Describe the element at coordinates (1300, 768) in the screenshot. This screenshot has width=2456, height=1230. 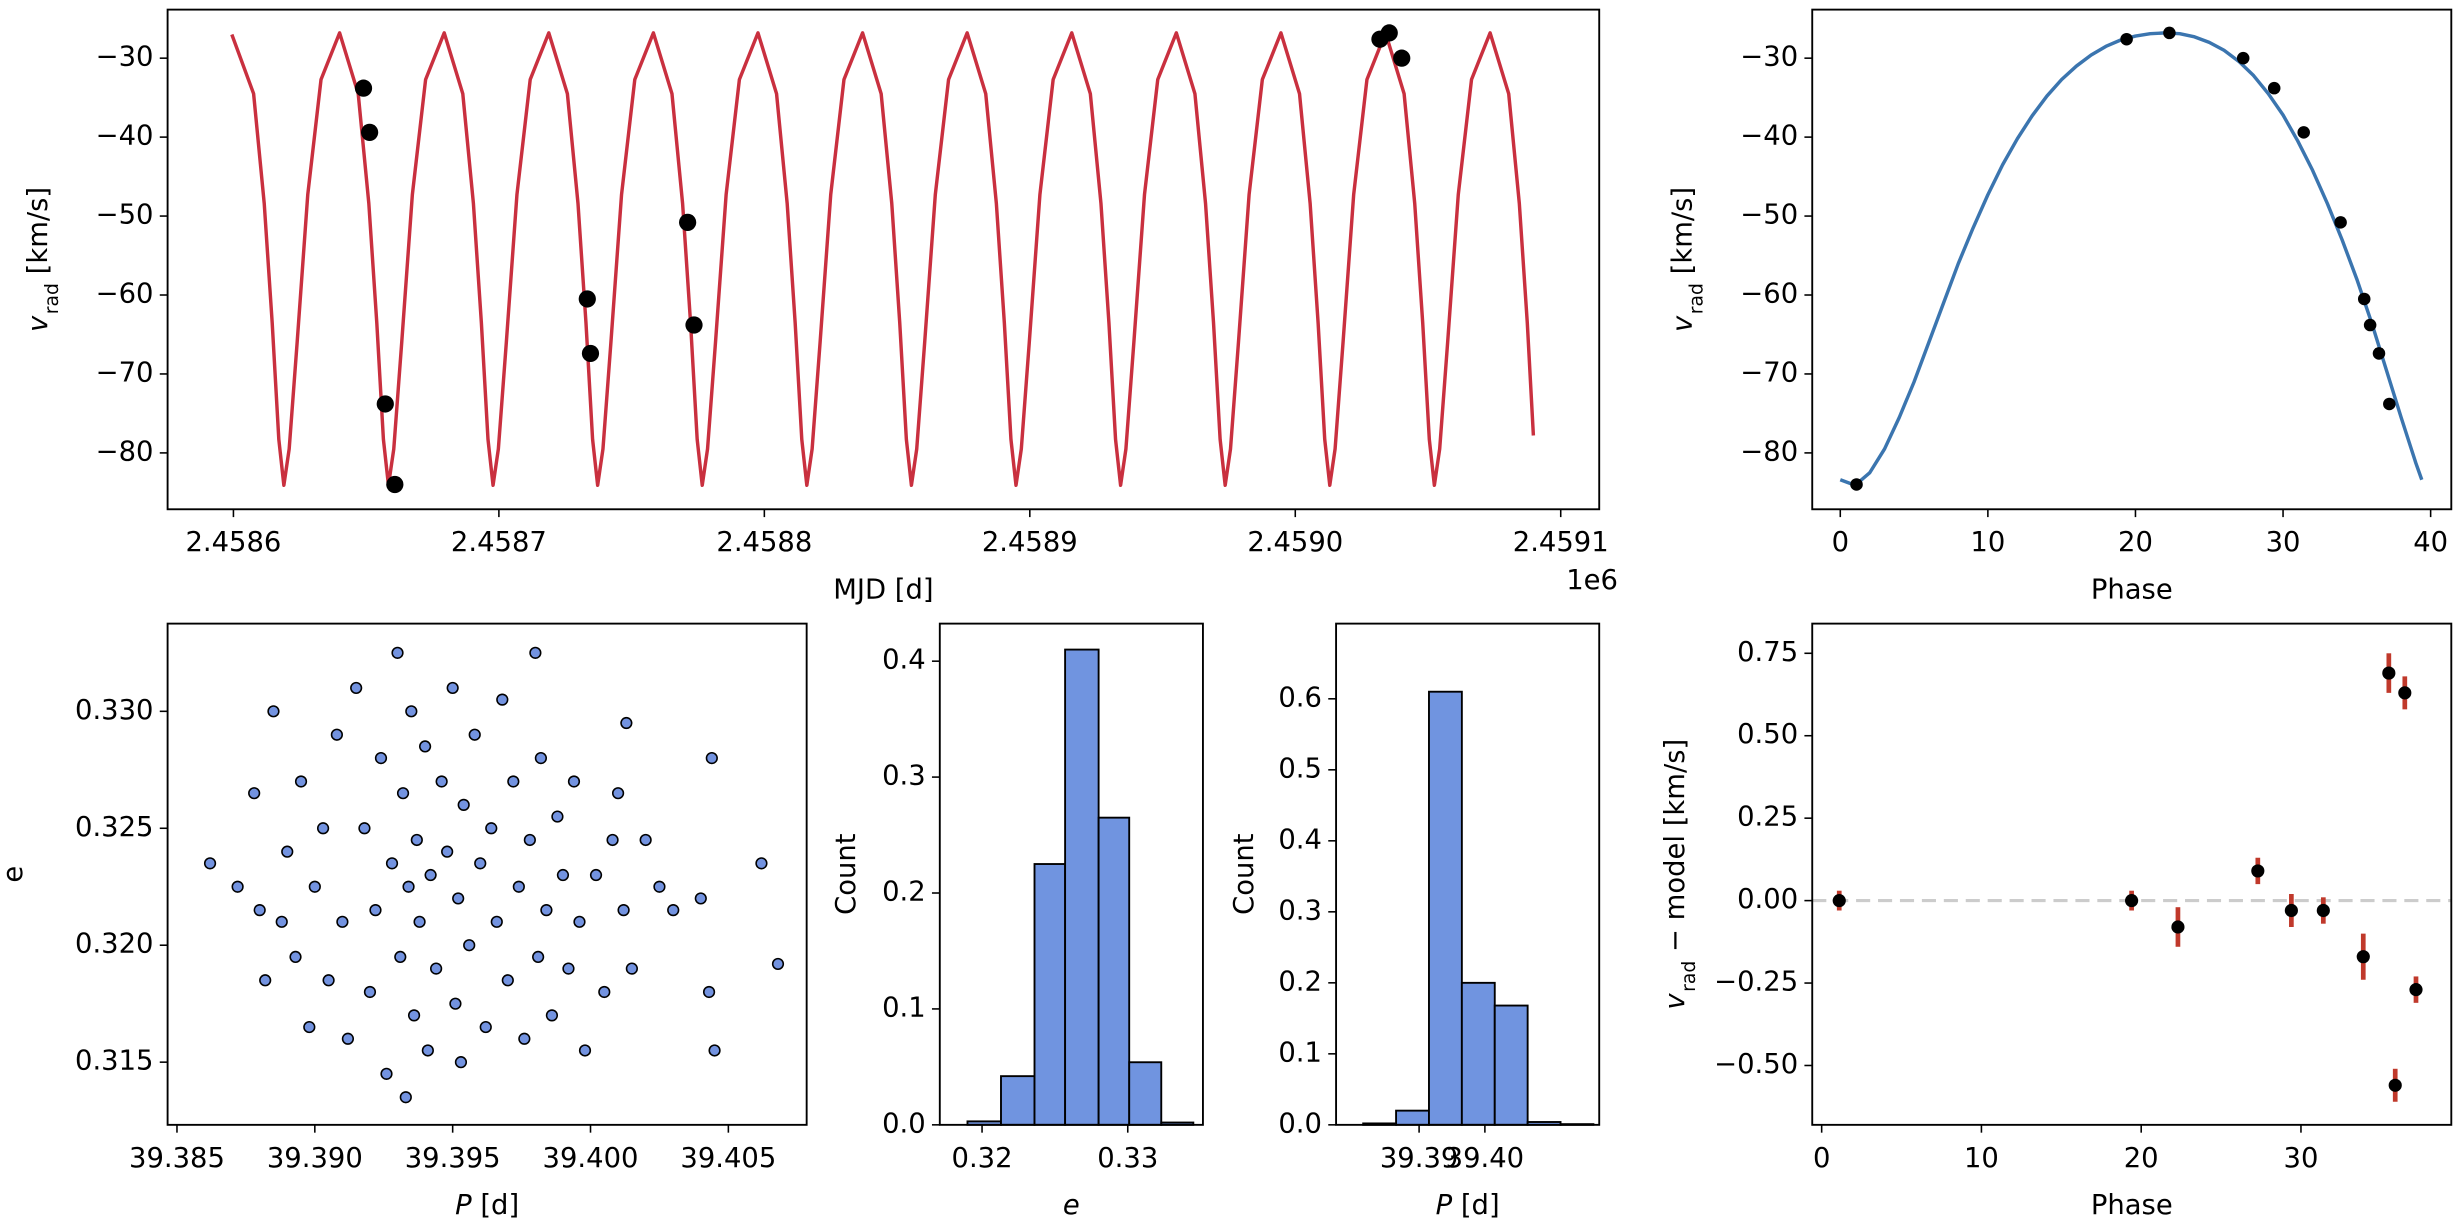
I see `y-tick-label: 0.5` at that location.